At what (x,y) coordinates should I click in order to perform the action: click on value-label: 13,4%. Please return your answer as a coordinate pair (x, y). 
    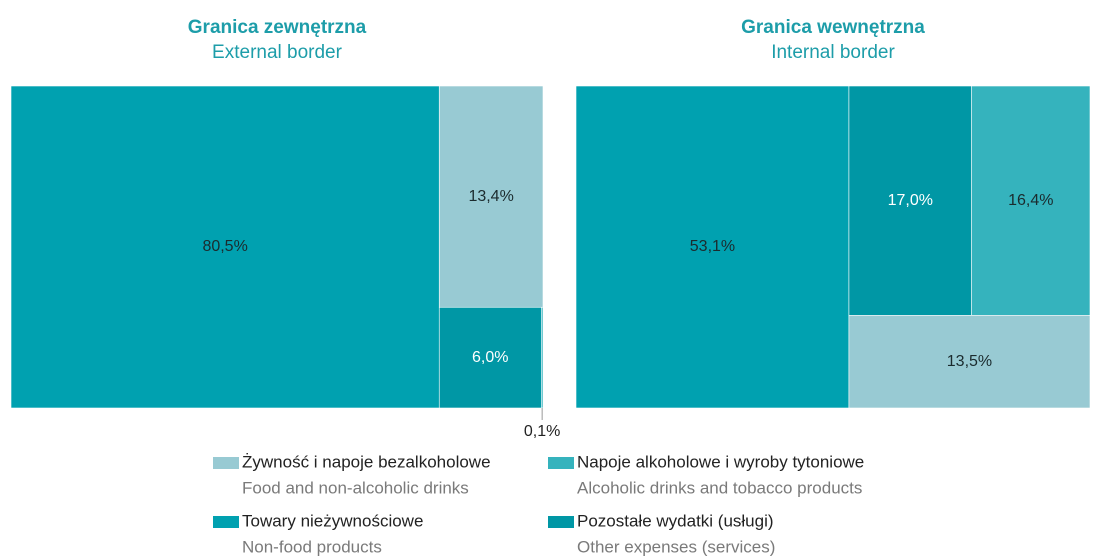
    Looking at the image, I should click on (490, 196).